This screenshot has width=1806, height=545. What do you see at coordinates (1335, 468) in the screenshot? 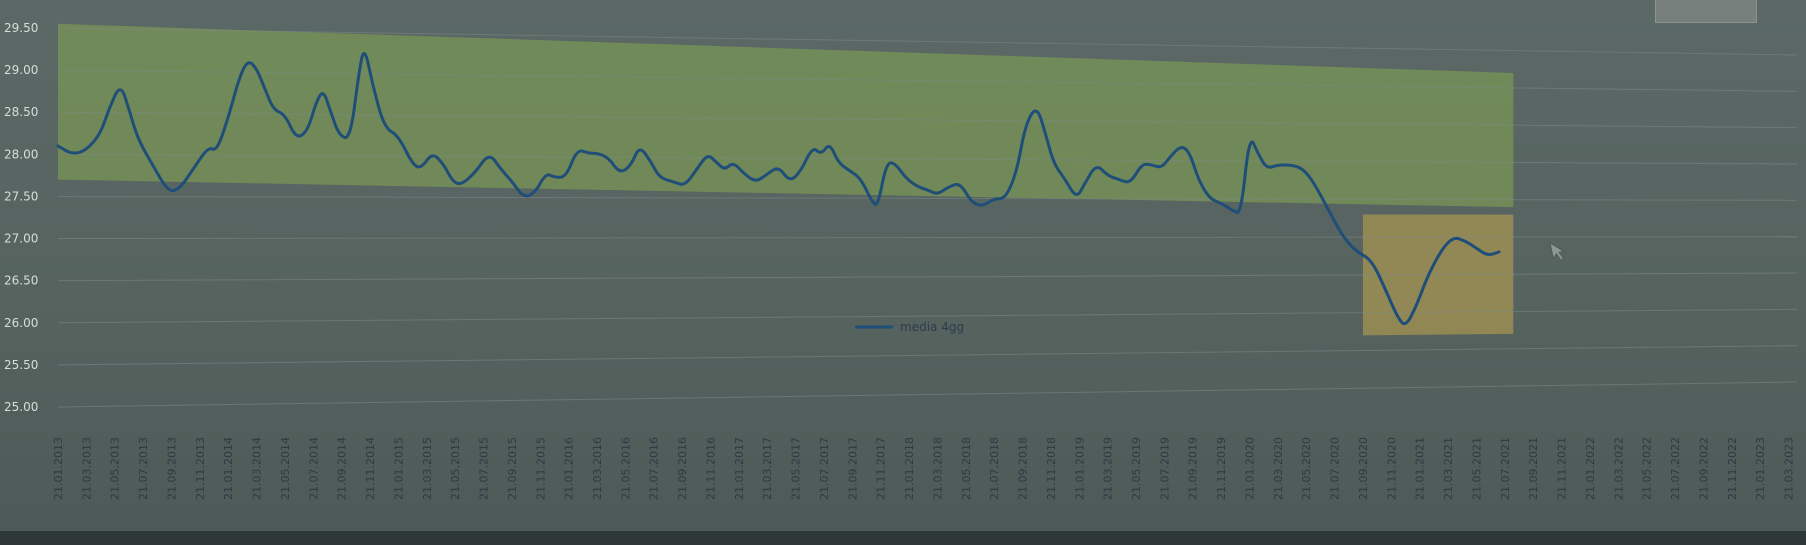
I see `x-tick-label: 21.07.2020` at bounding box center [1335, 468].